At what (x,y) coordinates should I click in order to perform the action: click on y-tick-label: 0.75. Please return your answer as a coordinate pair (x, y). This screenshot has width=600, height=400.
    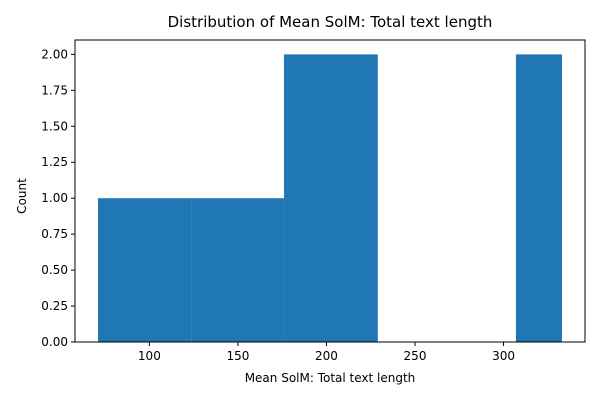
    Looking at the image, I should click on (54, 234).